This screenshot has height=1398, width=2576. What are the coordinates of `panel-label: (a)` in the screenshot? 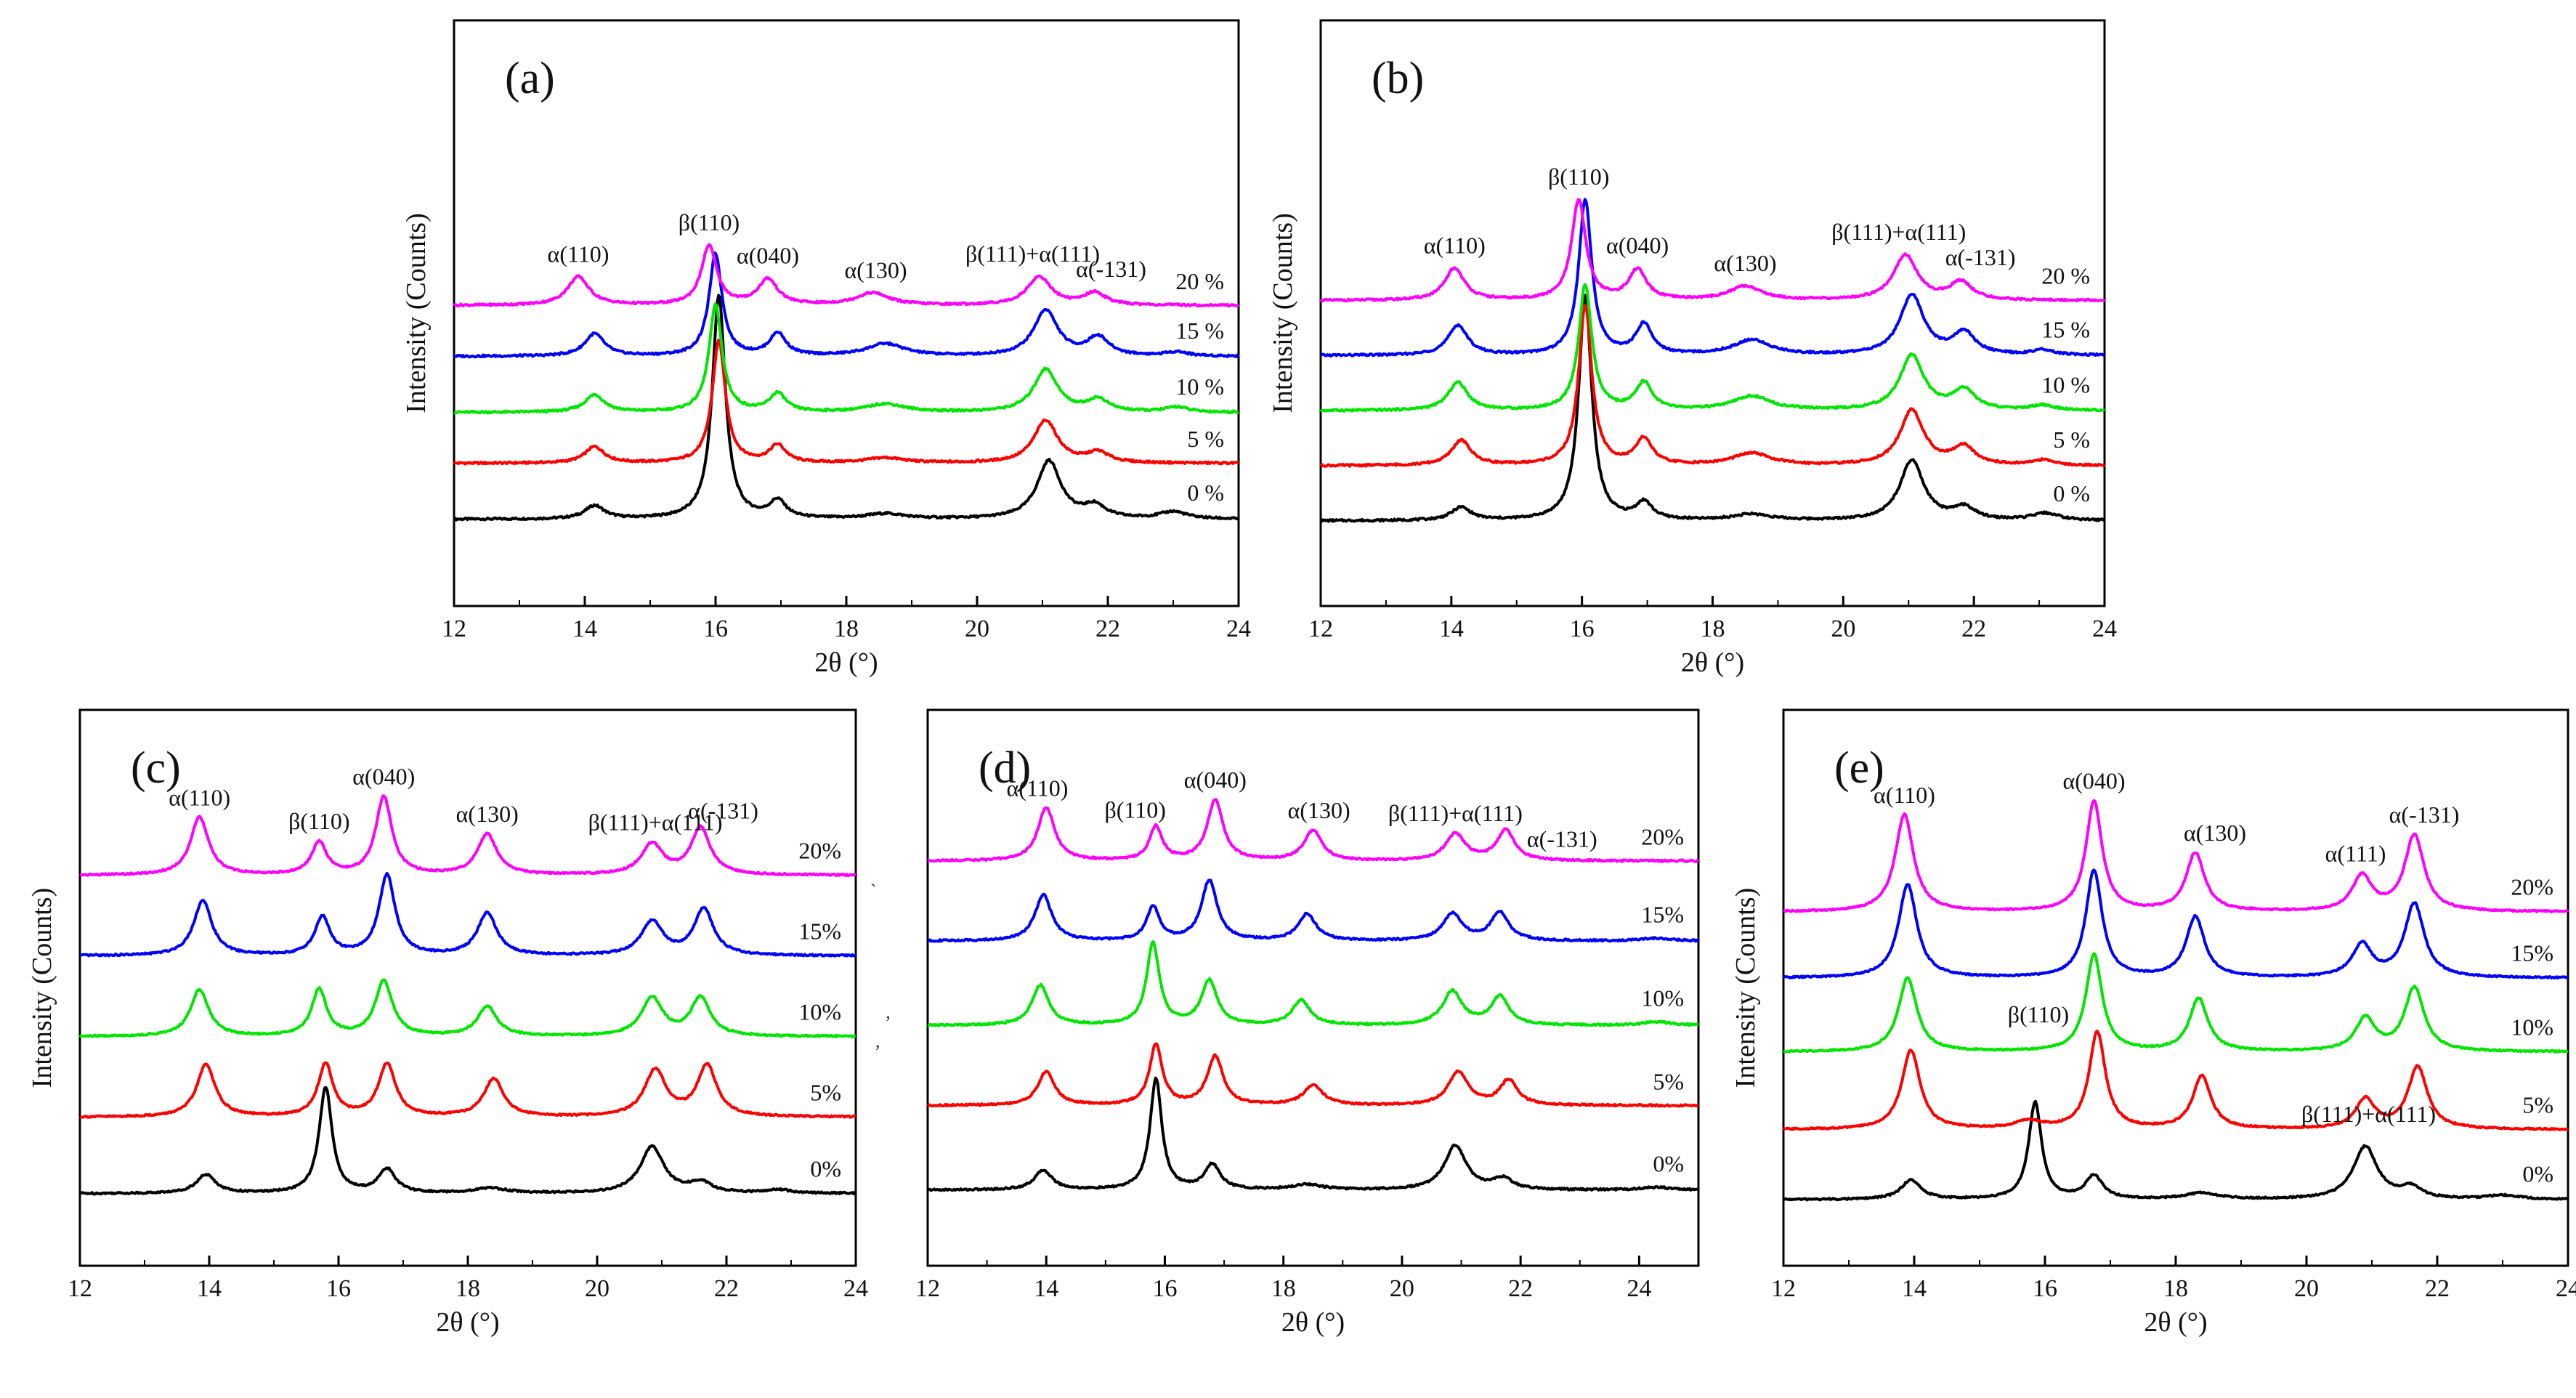 It's located at (530, 78).